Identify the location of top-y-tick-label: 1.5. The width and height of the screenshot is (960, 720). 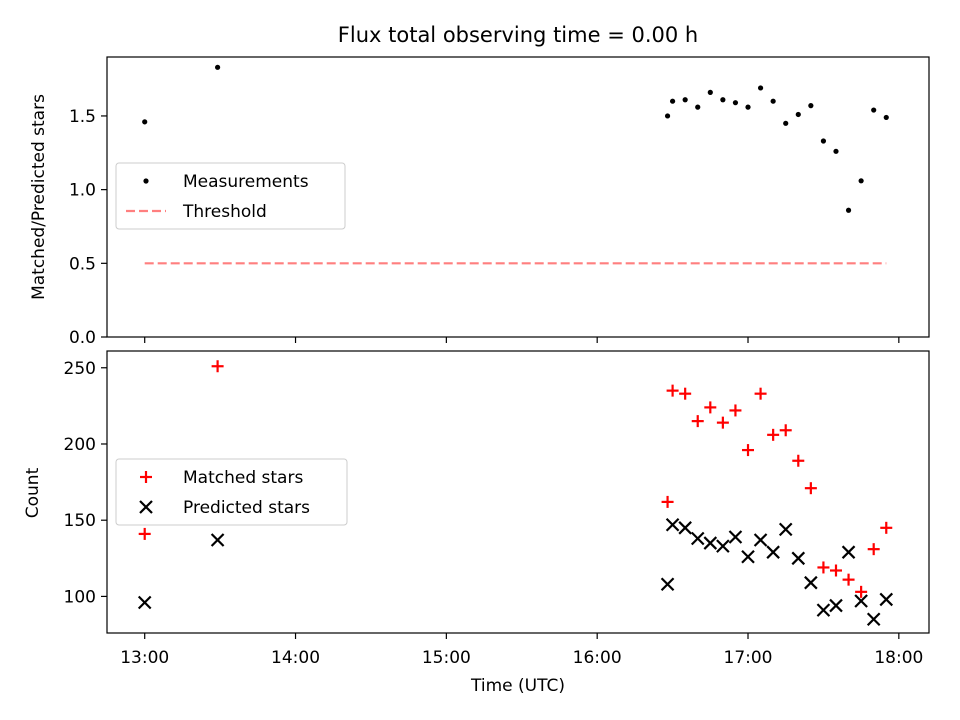
(82, 117).